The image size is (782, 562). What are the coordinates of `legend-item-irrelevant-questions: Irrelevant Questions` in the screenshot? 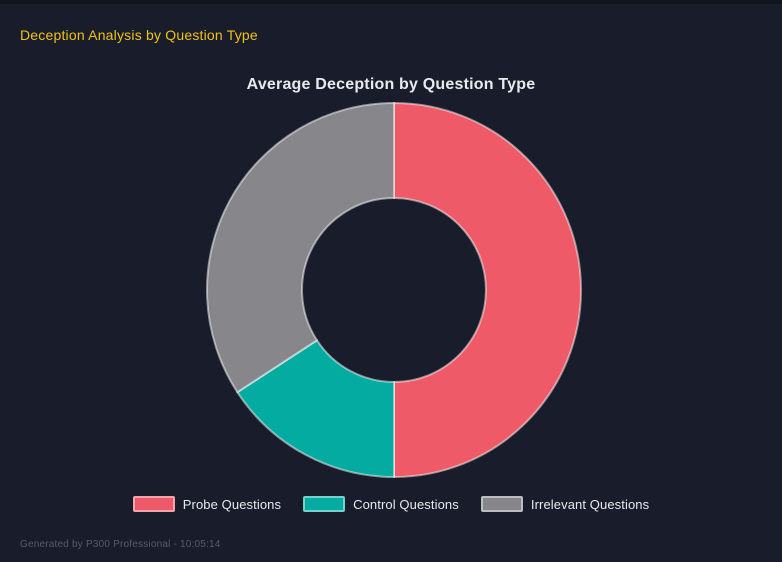 It's located at (565, 504).